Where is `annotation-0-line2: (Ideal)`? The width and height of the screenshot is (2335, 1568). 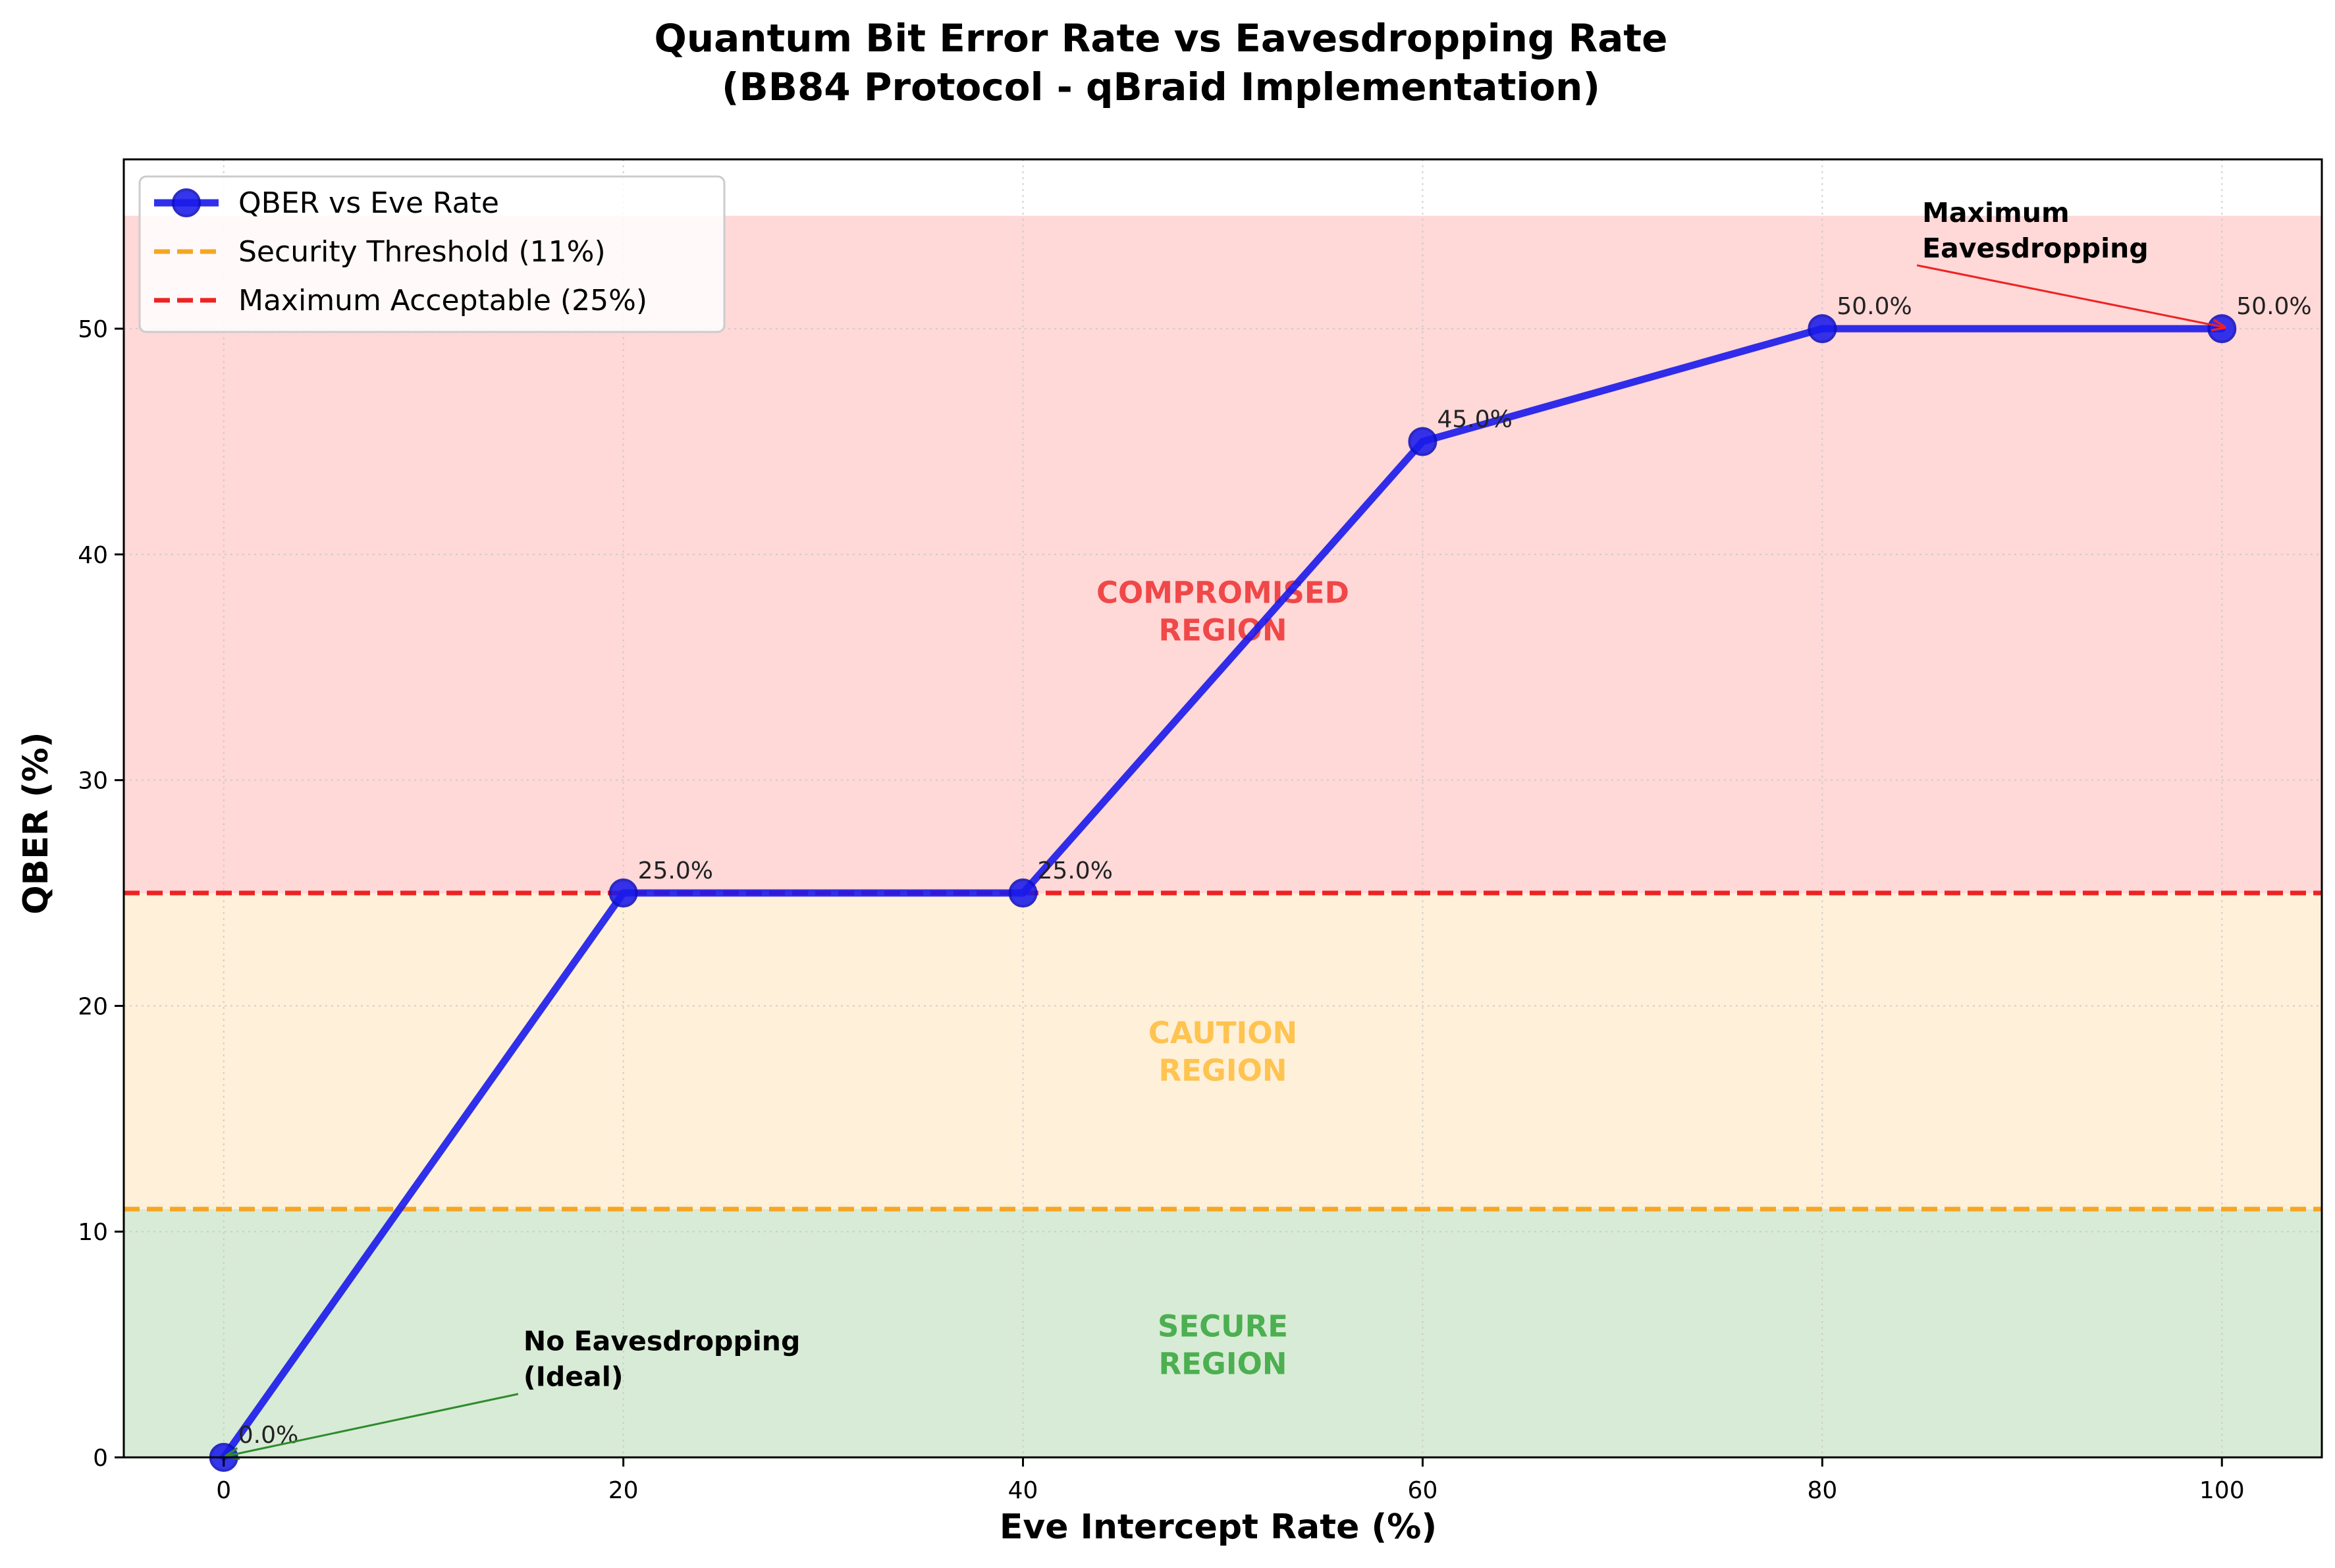
annotation-0-line2: (Ideal) is located at coordinates (573, 1377).